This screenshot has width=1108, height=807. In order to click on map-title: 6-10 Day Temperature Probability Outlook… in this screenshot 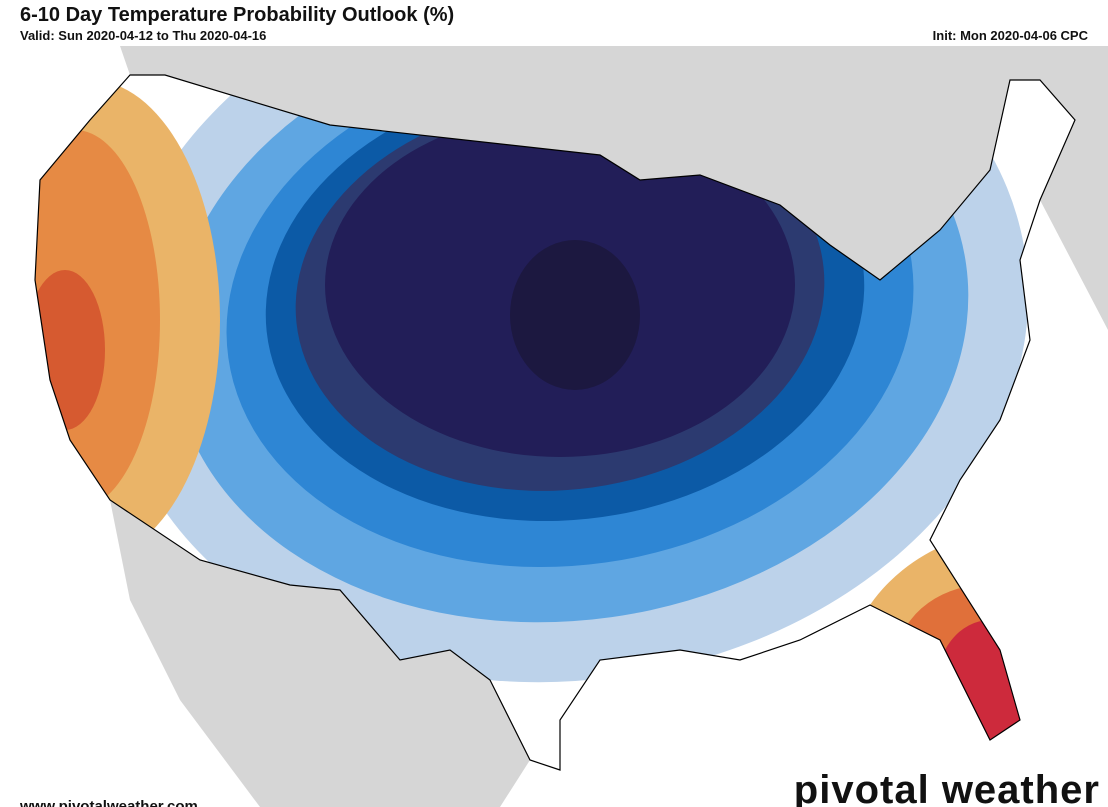, I will do `click(237, 15)`.